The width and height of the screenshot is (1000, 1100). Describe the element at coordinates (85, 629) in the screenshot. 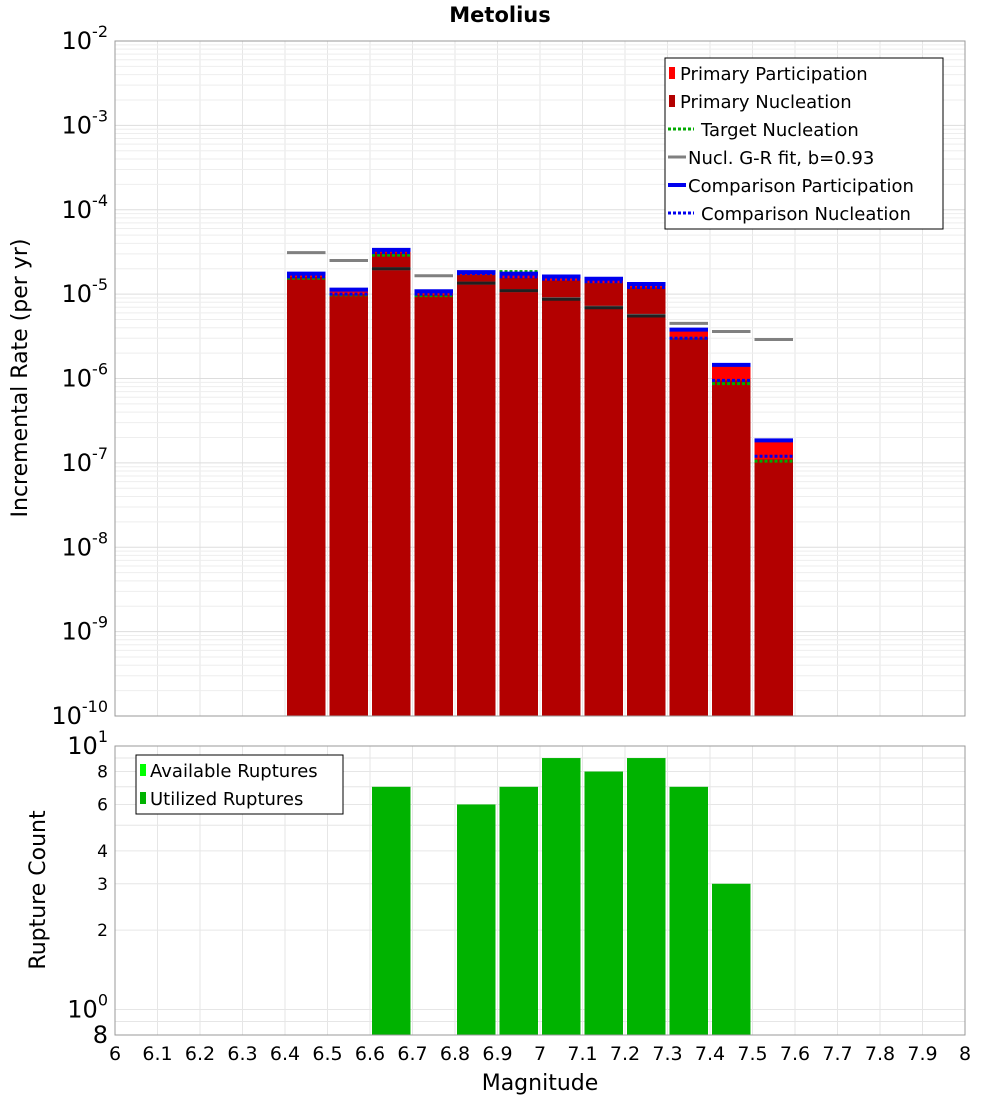

I see `top-y-tick-label: 10⁻⁹` at that location.